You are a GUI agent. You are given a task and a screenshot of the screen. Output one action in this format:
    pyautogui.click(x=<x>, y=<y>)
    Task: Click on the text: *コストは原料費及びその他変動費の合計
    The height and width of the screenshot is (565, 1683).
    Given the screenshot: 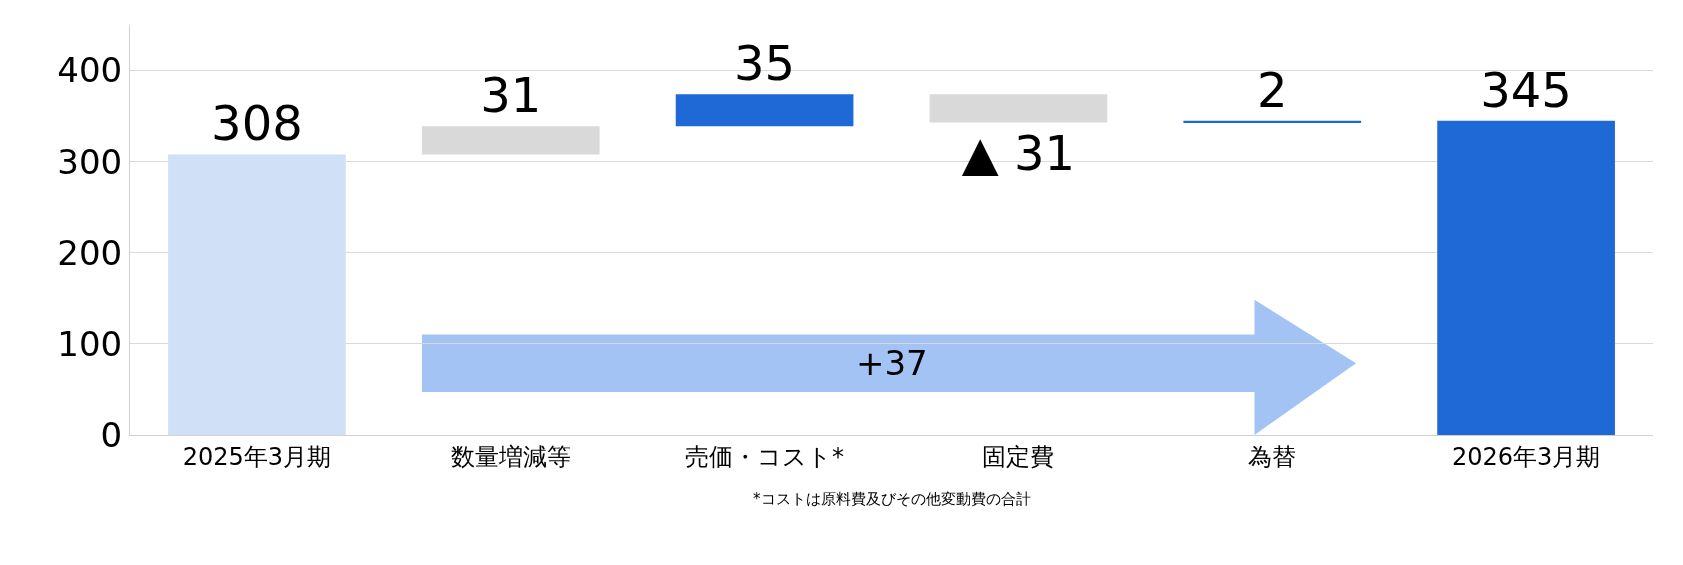 What is the action you would take?
    pyautogui.click(x=892, y=499)
    